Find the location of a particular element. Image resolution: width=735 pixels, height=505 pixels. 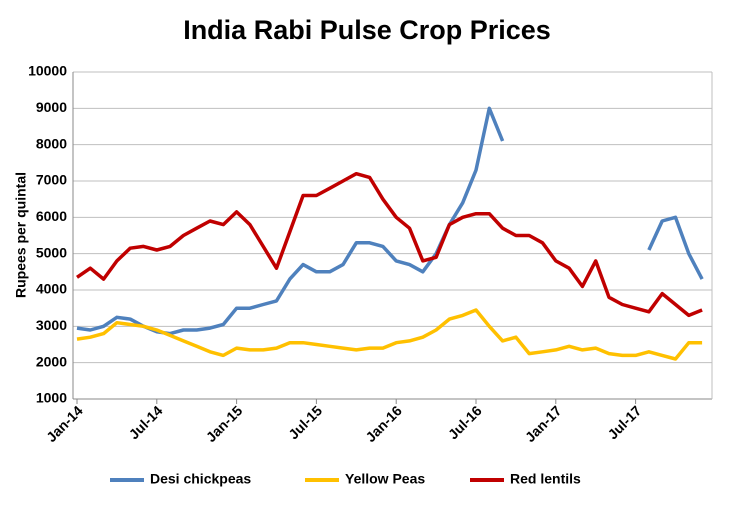

y-tick-label: 7000 is located at coordinates (51, 180).